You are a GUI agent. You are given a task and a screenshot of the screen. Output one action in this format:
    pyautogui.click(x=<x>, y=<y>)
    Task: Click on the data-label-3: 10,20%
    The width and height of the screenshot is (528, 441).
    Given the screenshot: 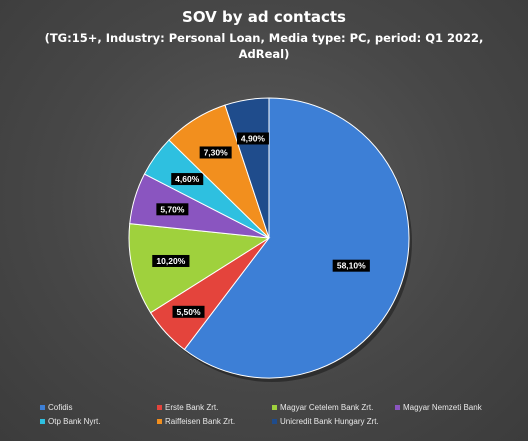 What is the action you would take?
    pyautogui.click(x=171, y=260)
    